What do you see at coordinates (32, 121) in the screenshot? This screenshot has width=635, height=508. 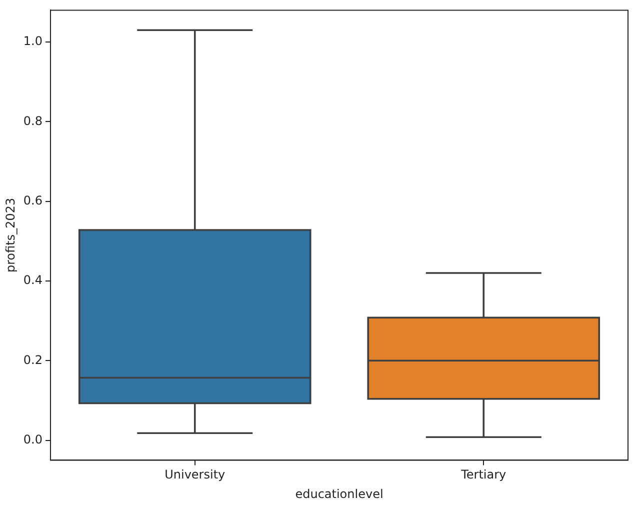 I see `y-tick-label: 0.8` at bounding box center [32, 121].